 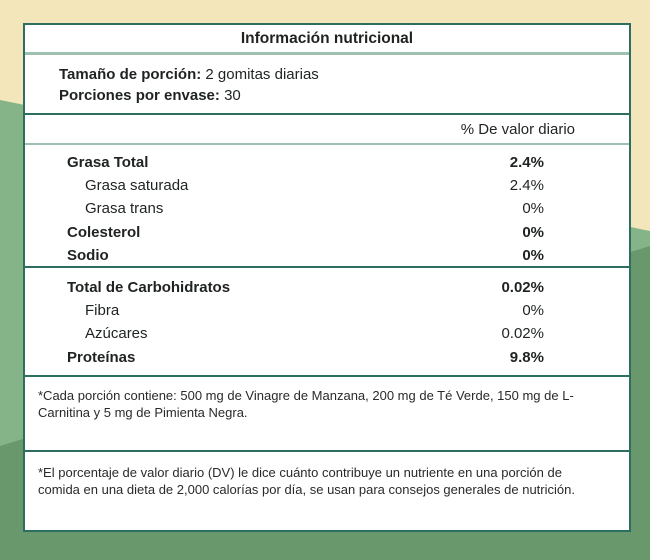 I want to click on nutrient-name: Grasa Total, so click(x=108, y=162).